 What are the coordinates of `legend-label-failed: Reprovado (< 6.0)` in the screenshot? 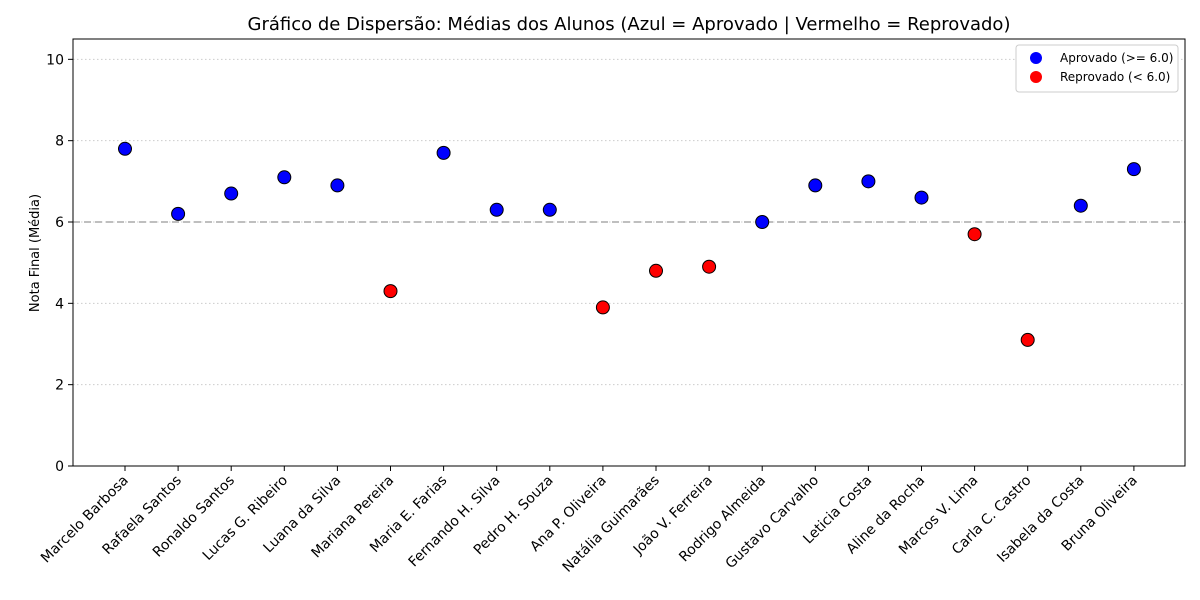 It's located at (1115, 77).